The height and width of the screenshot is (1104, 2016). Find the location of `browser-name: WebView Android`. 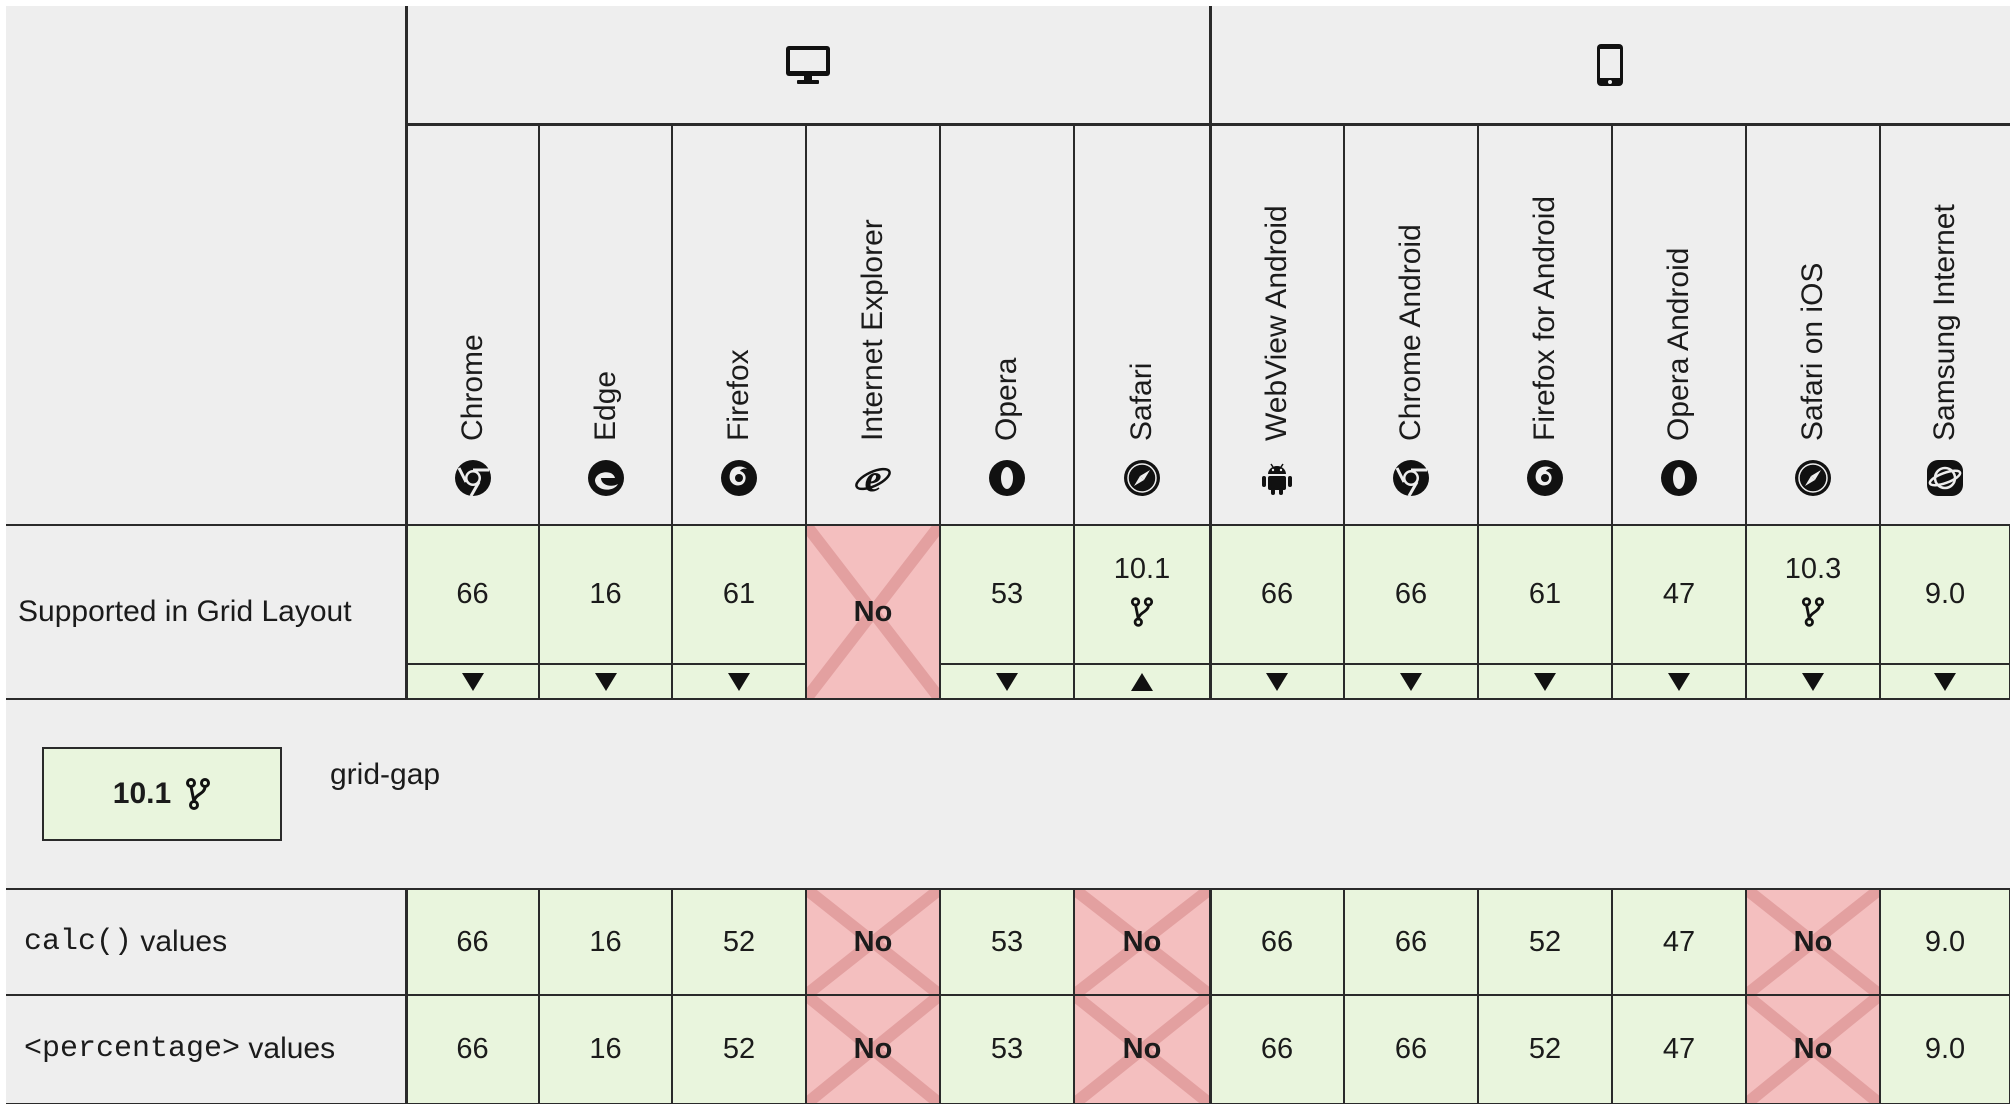

browser-name: WebView Android is located at coordinates (1276, 323).